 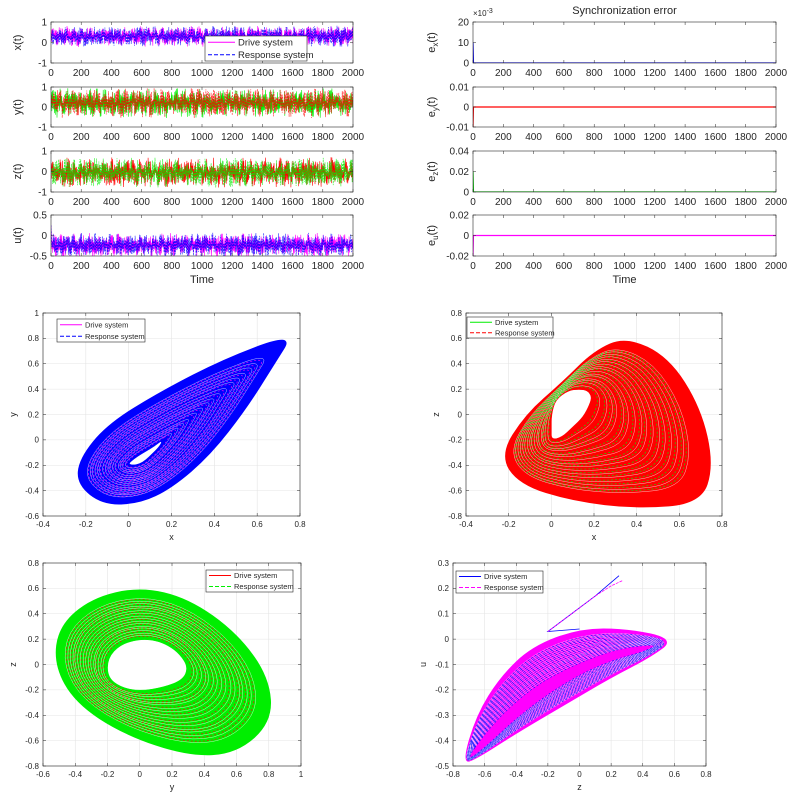 I want to click on x-tick-label: 200, so click(x=503, y=73).